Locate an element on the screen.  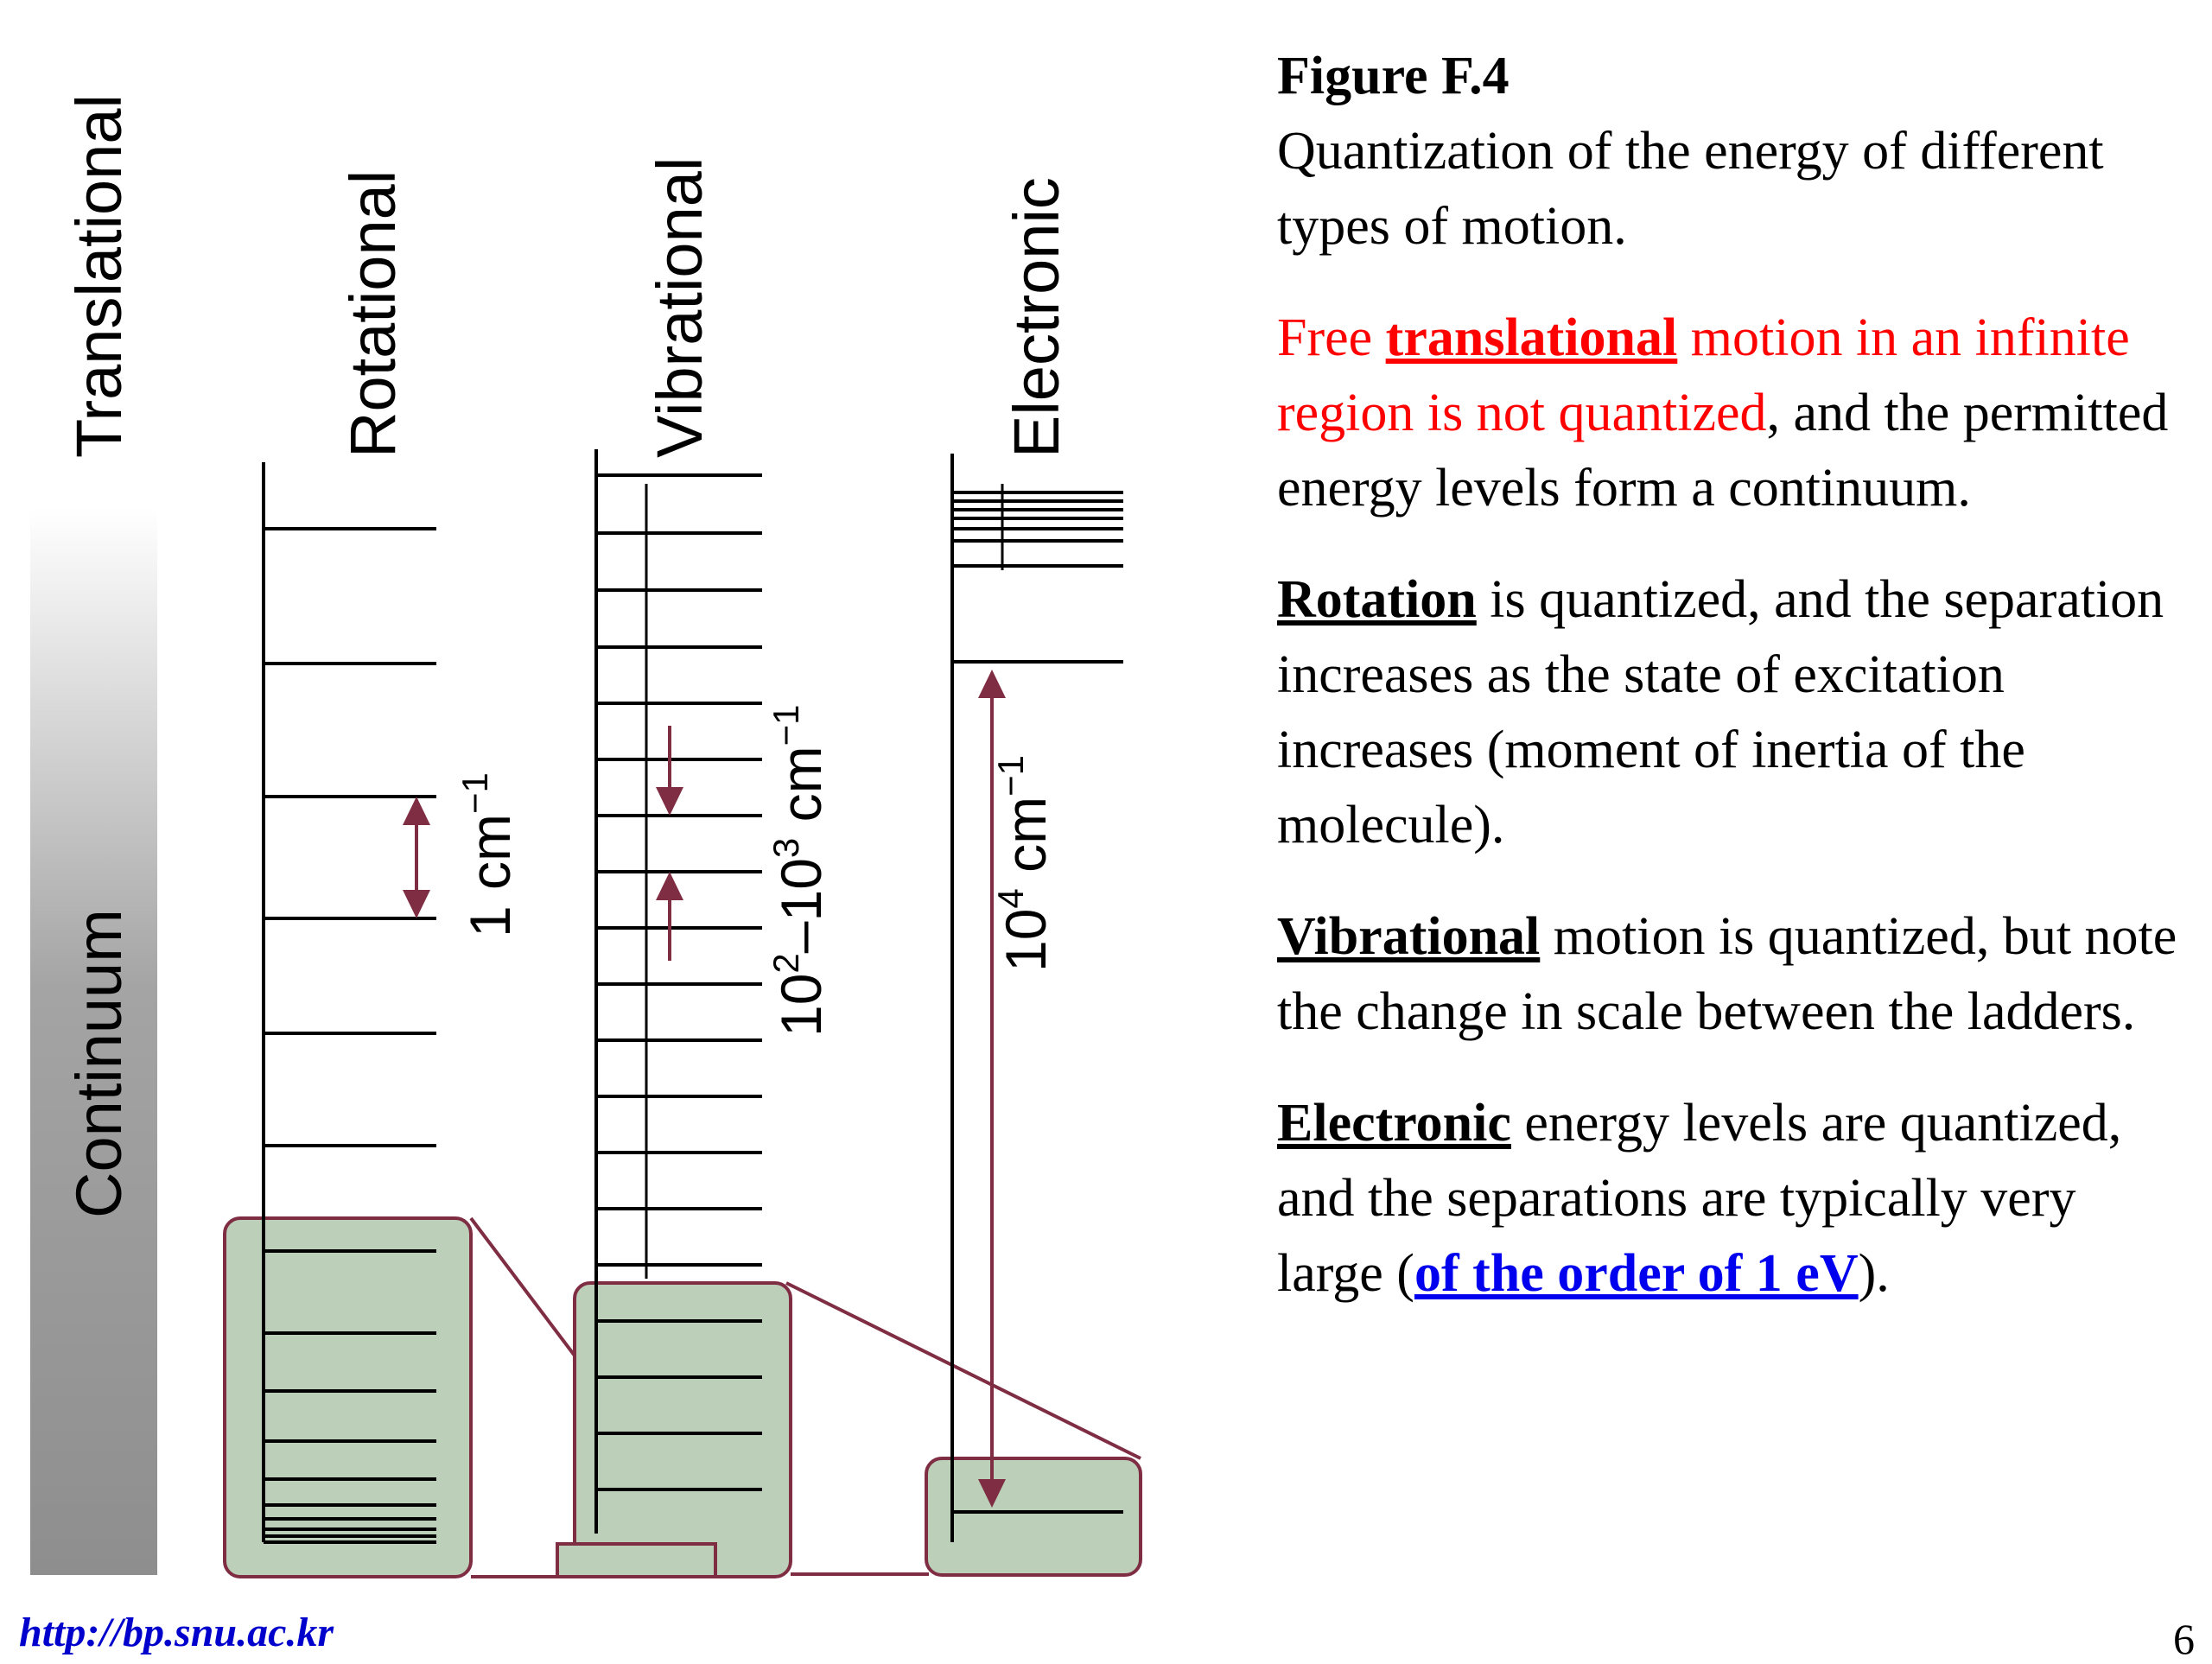
electronic-ladder is located at coordinates (1036, 998).